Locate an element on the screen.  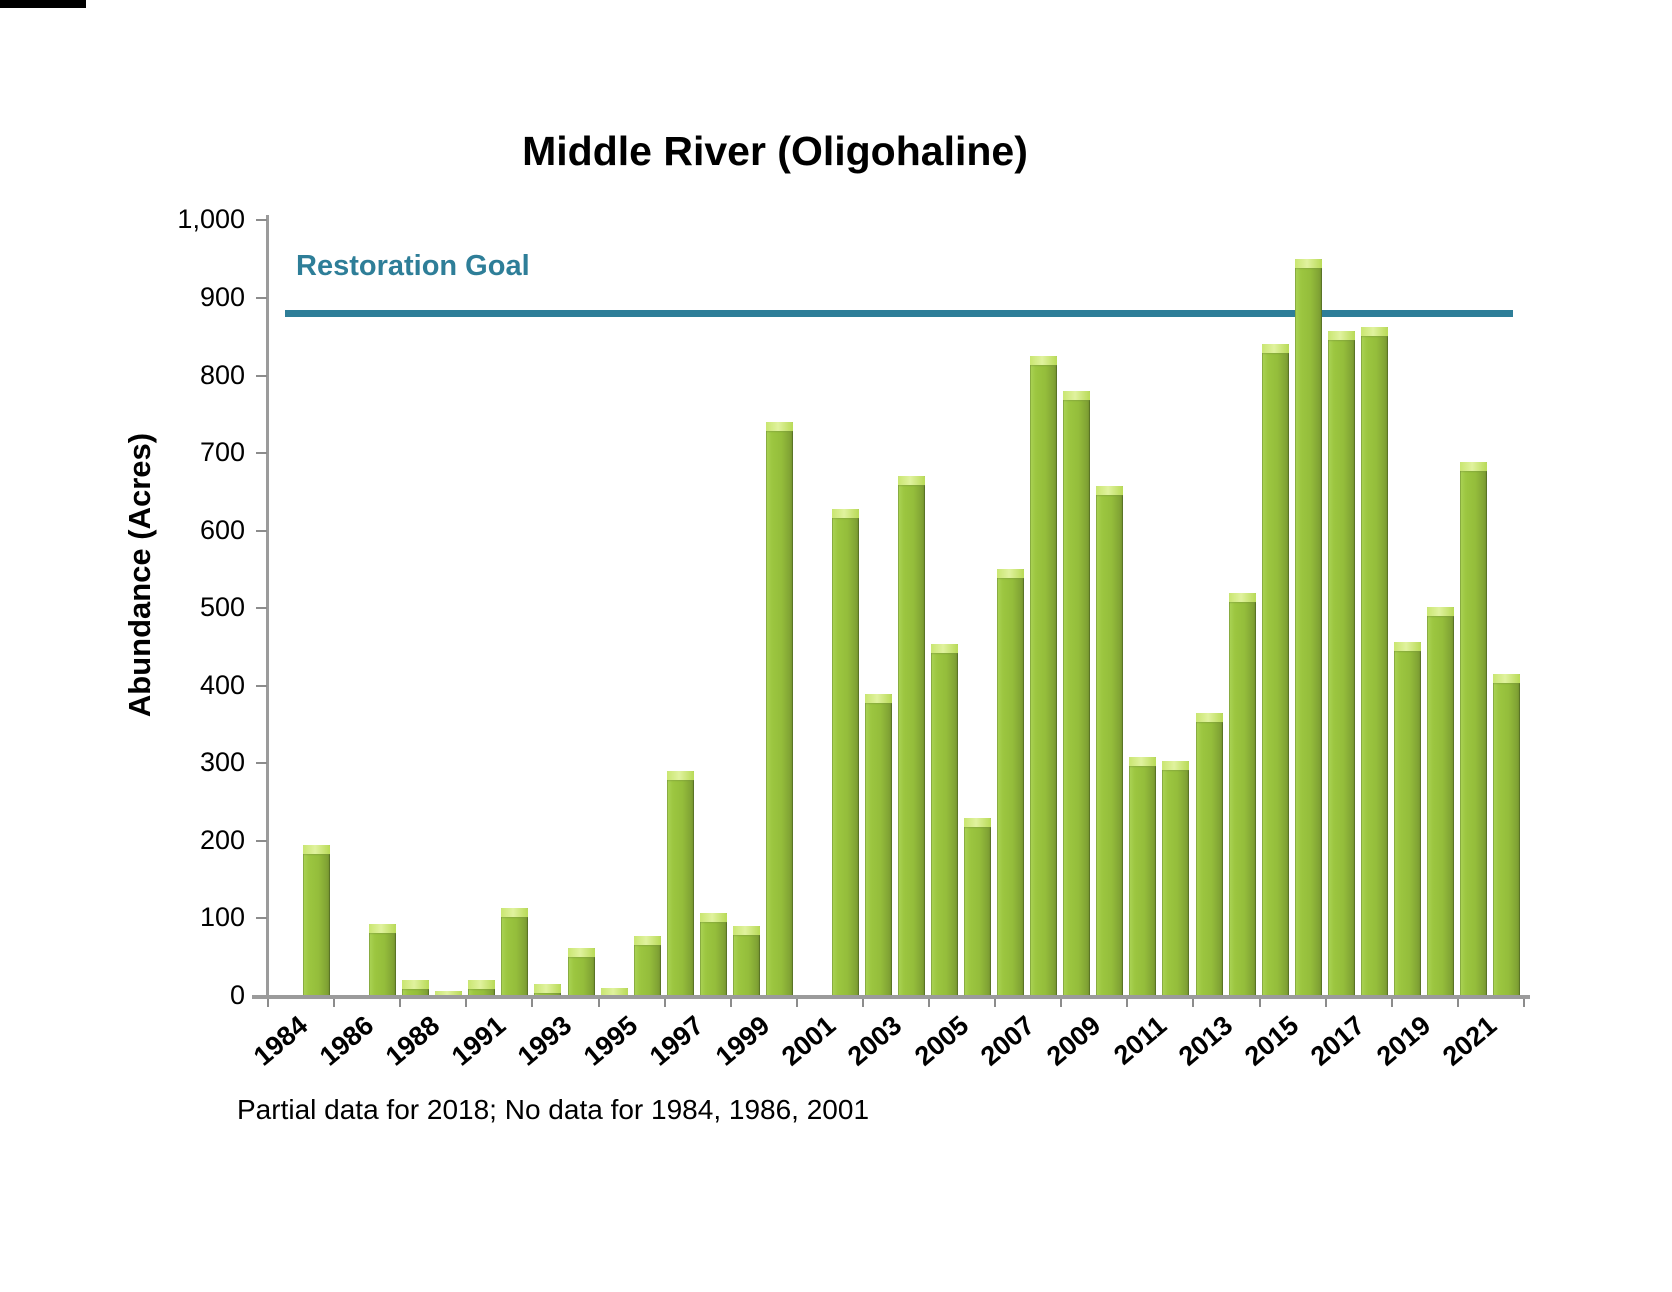
bar-top-bevel-2022 is located at coordinates (1506, 679).